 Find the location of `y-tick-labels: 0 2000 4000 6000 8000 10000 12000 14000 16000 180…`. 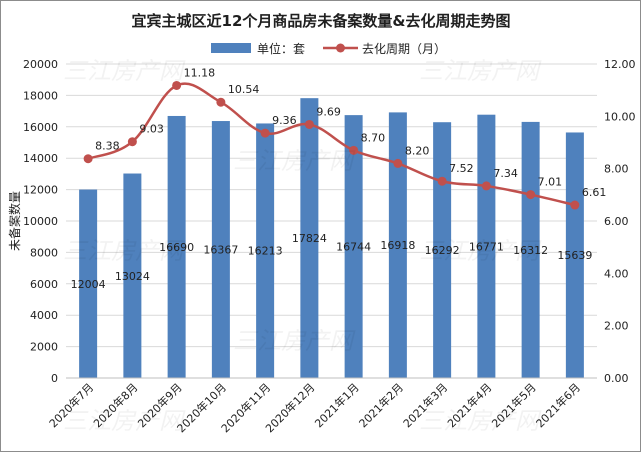

y-tick-labels: 0 2000 4000 6000 8000 10000 12000 14000 16000 180… is located at coordinates (40, 221).